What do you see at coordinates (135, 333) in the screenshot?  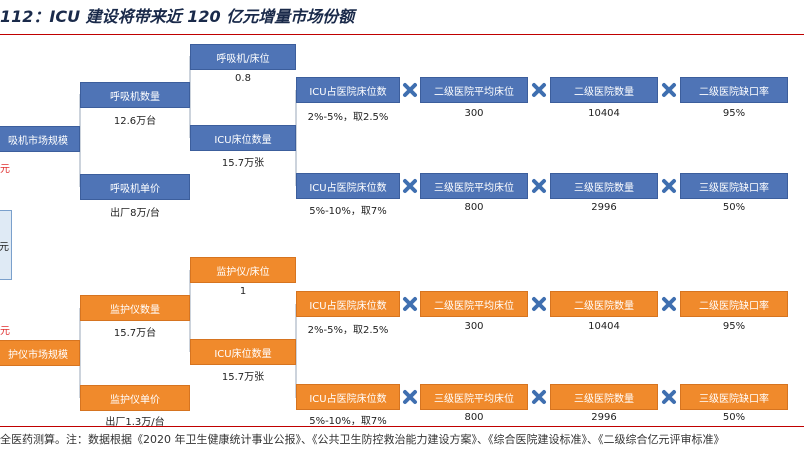 I see `monitor-count-value: 15.7万台` at bounding box center [135, 333].